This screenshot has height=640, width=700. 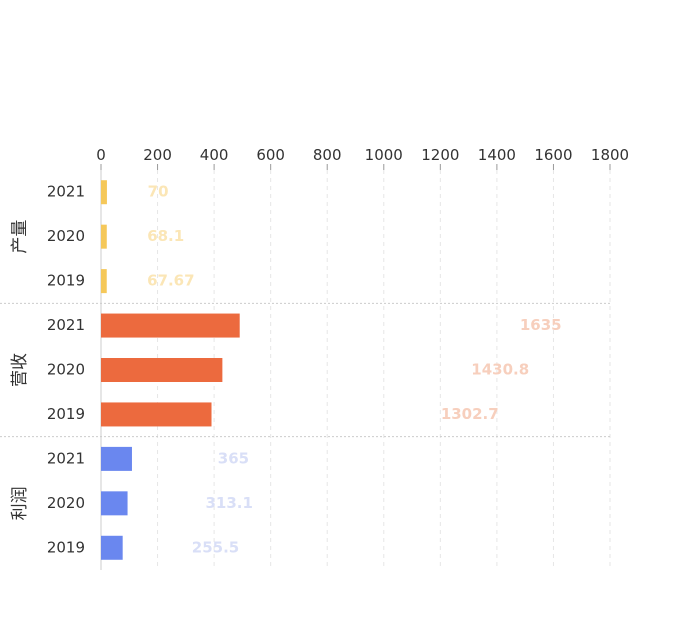 I want to click on data-label: 1302.7, so click(x=470, y=414).